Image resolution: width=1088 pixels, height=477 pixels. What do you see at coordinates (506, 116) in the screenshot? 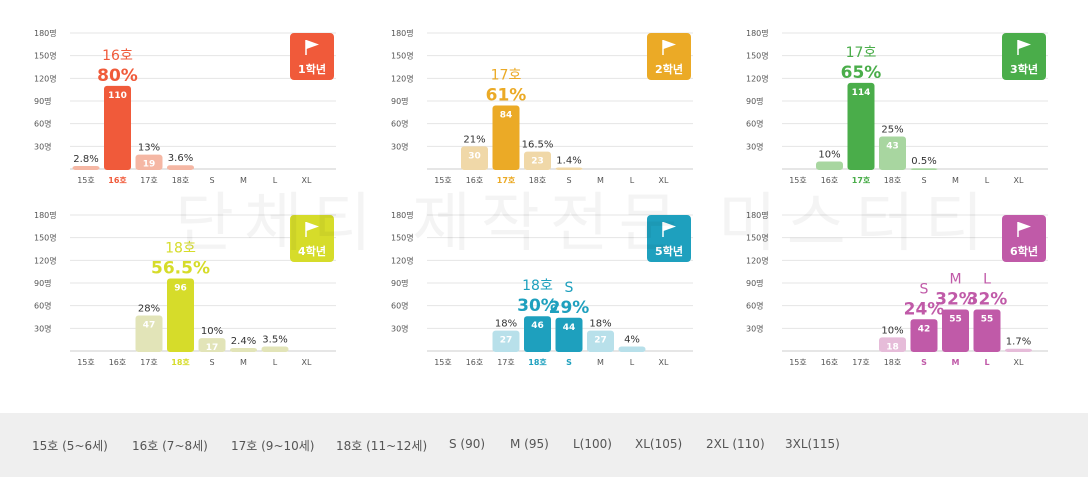
I see `count-label: 84` at bounding box center [506, 116].